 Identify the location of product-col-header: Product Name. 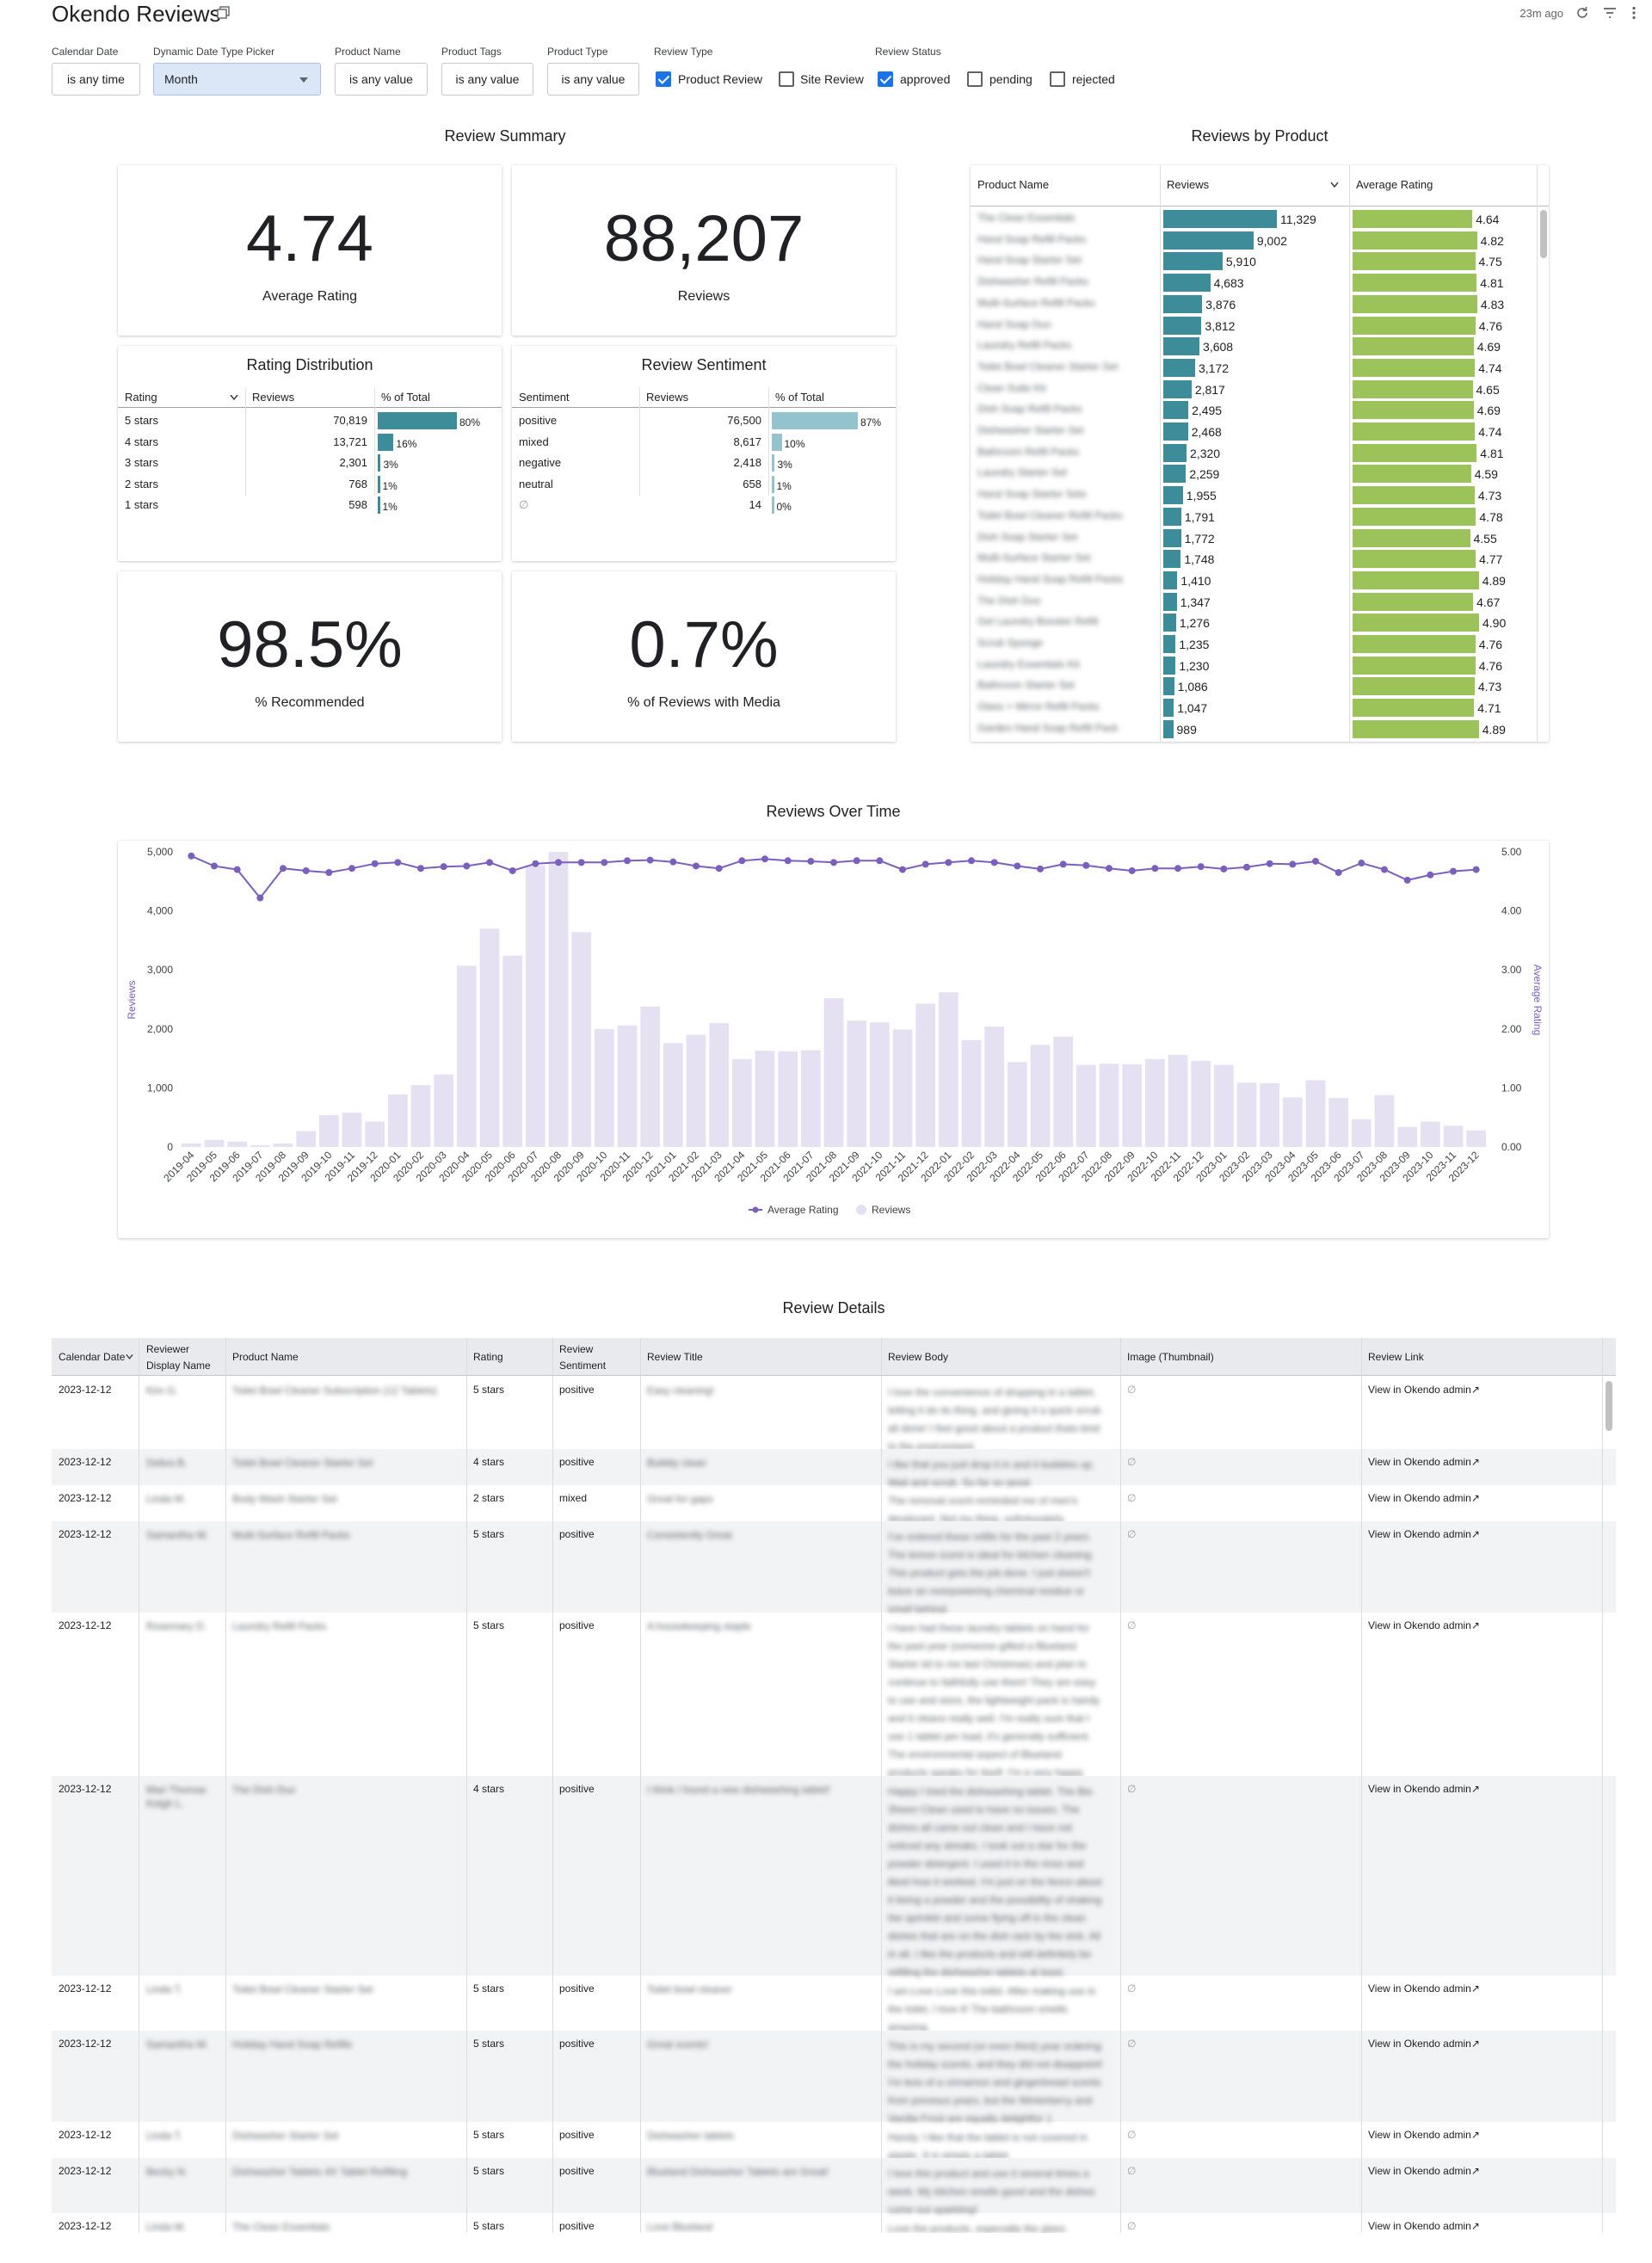
(265, 1357).